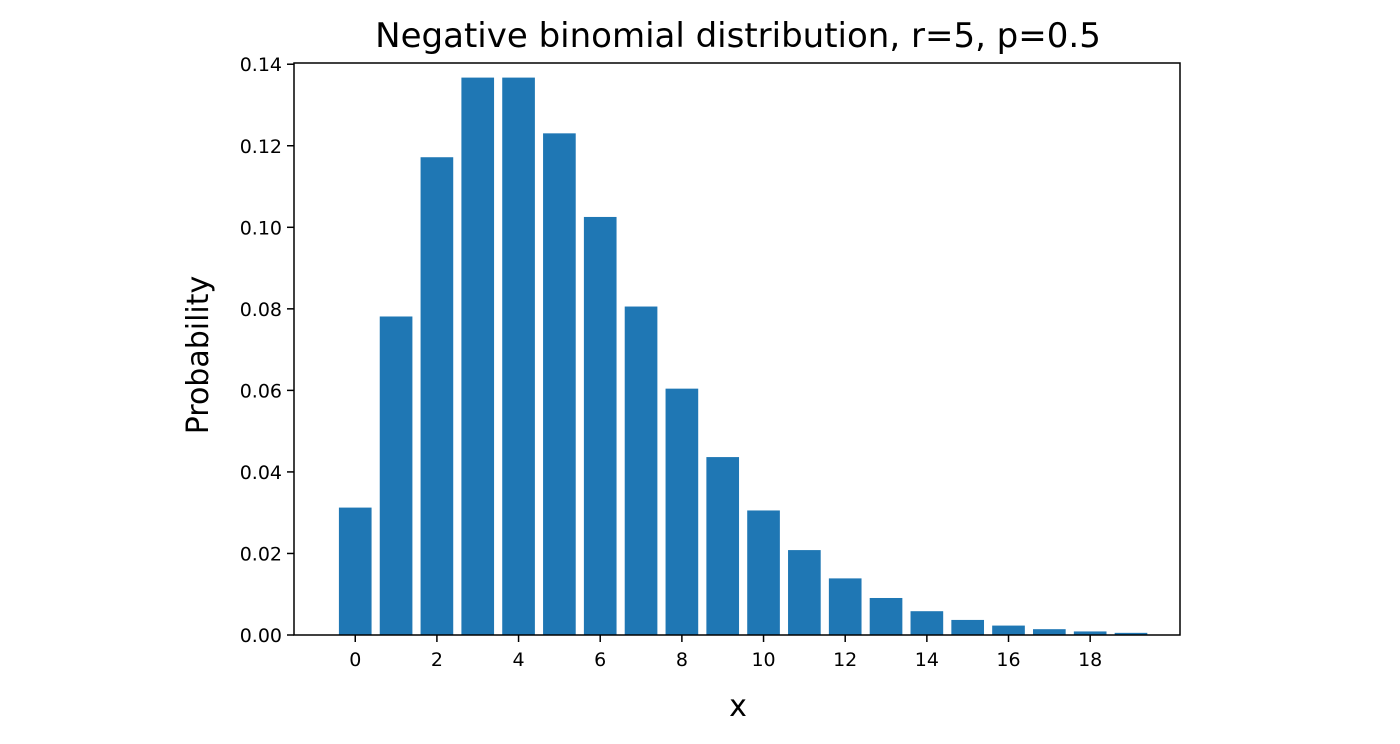 This screenshot has width=1400, height=744. What do you see at coordinates (845, 660) in the screenshot?
I see `x-tick-label: 12` at bounding box center [845, 660].